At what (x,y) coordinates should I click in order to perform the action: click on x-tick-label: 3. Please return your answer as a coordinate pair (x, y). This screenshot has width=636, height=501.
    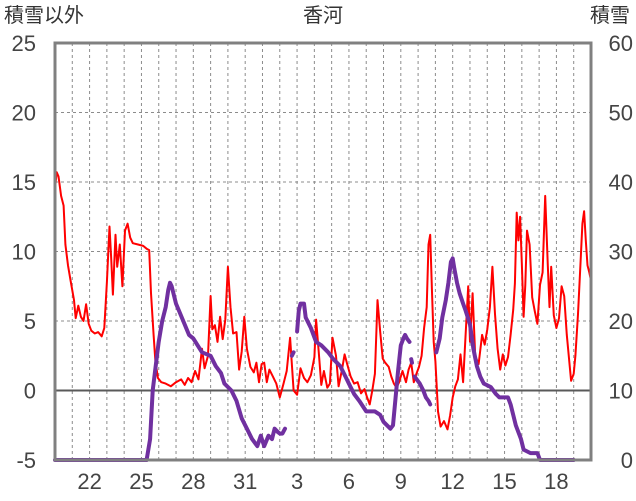
    Looking at the image, I should click on (297, 481).